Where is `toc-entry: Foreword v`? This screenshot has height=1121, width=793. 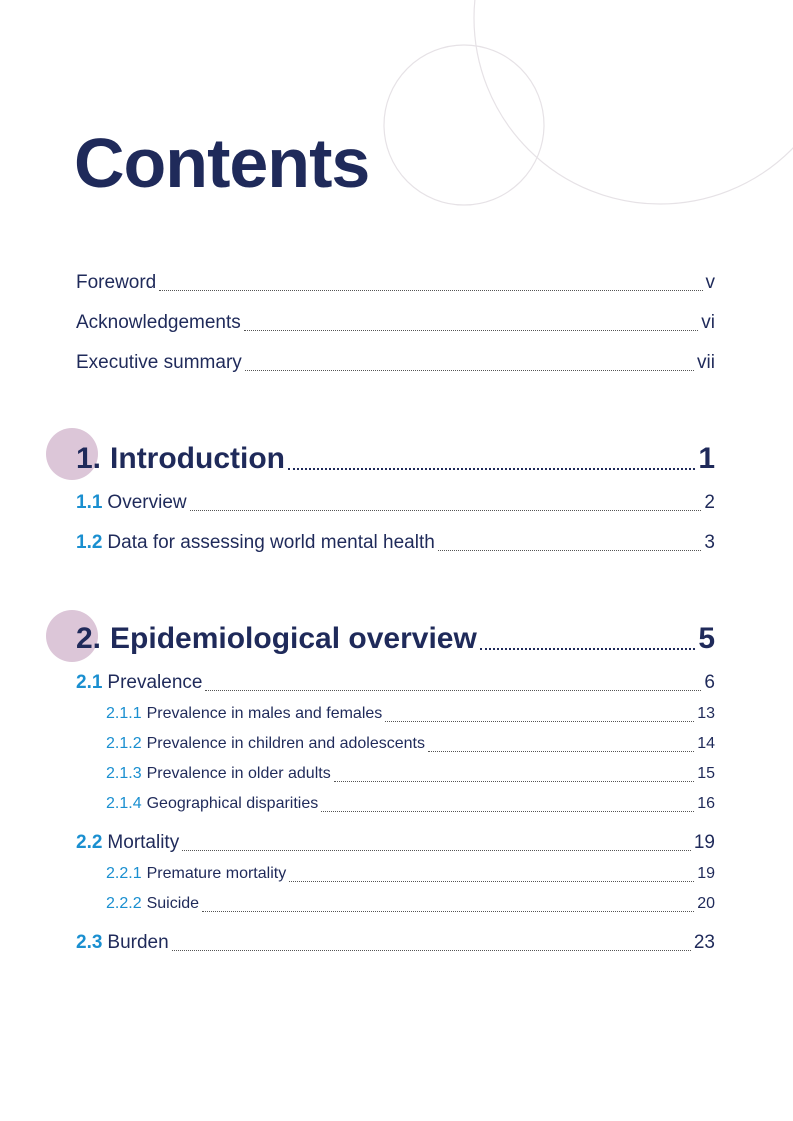 toc-entry: Foreword v is located at coordinates (395, 283).